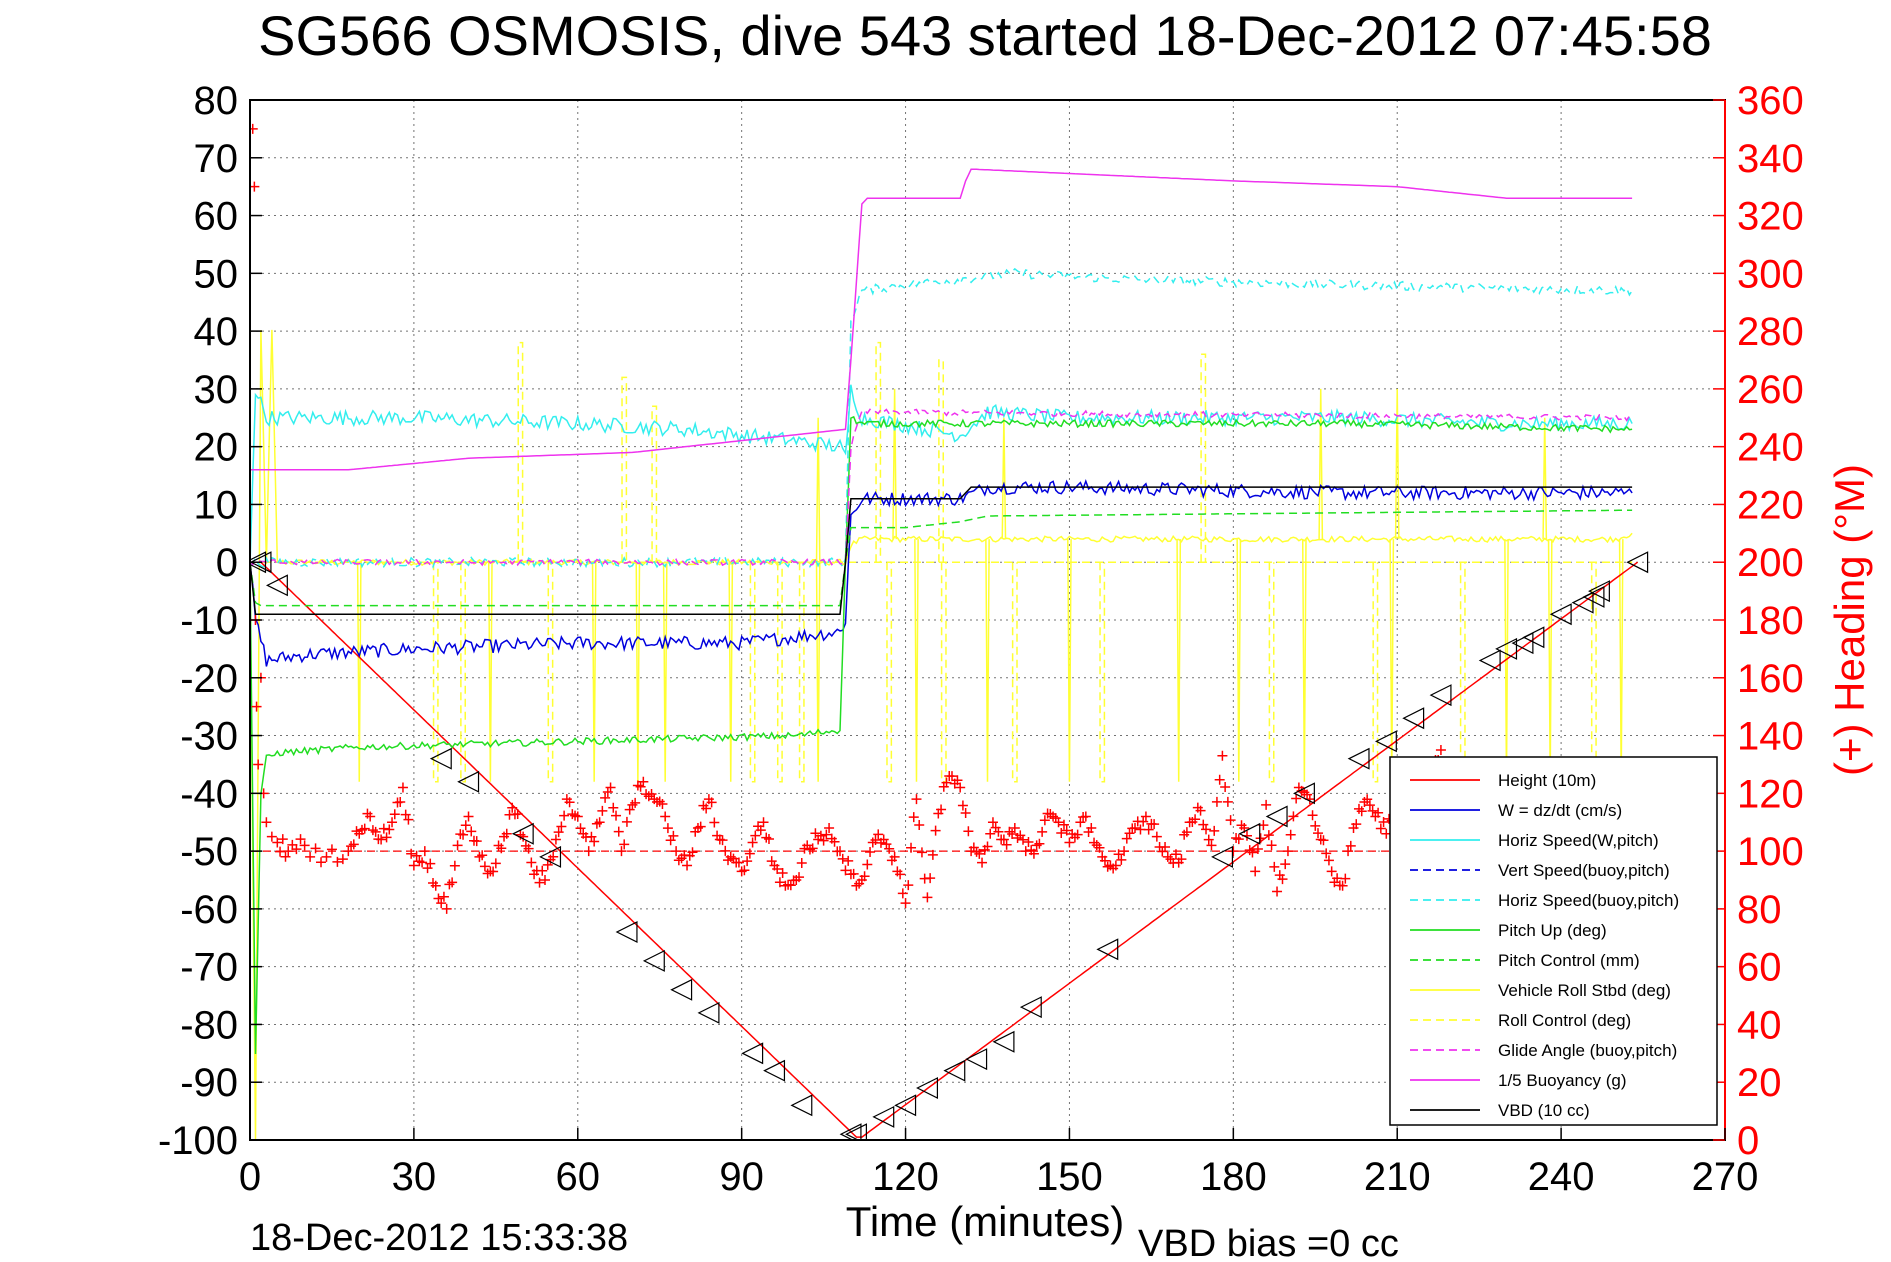  Describe the element at coordinates (209, 621) in the screenshot. I see `y-tick-label: -10` at that location.